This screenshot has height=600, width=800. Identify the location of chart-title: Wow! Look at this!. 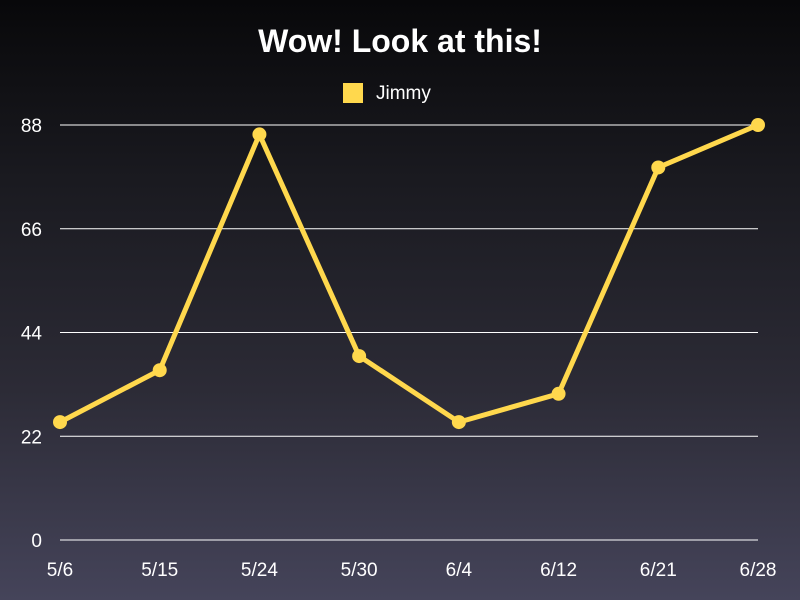
(400, 41).